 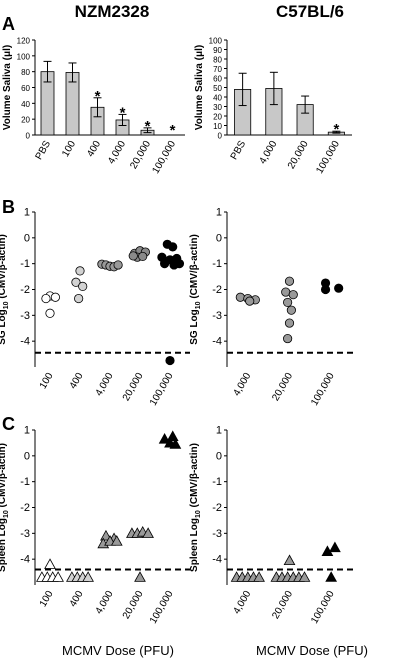 I want to click on y-tick-label: 10, so click(x=217, y=126).